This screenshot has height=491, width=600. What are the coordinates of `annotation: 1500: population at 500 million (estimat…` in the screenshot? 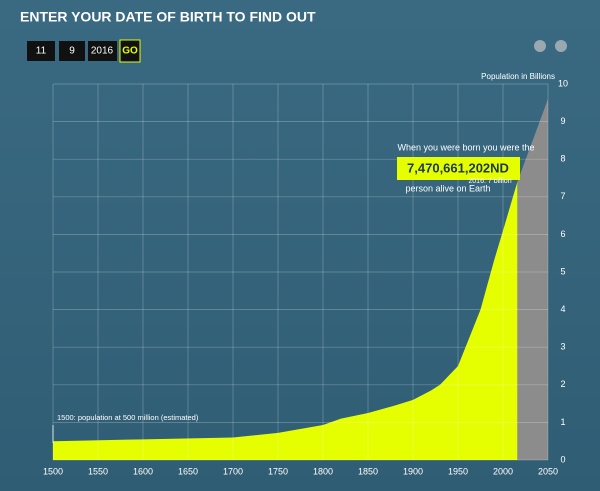 It's located at (128, 417).